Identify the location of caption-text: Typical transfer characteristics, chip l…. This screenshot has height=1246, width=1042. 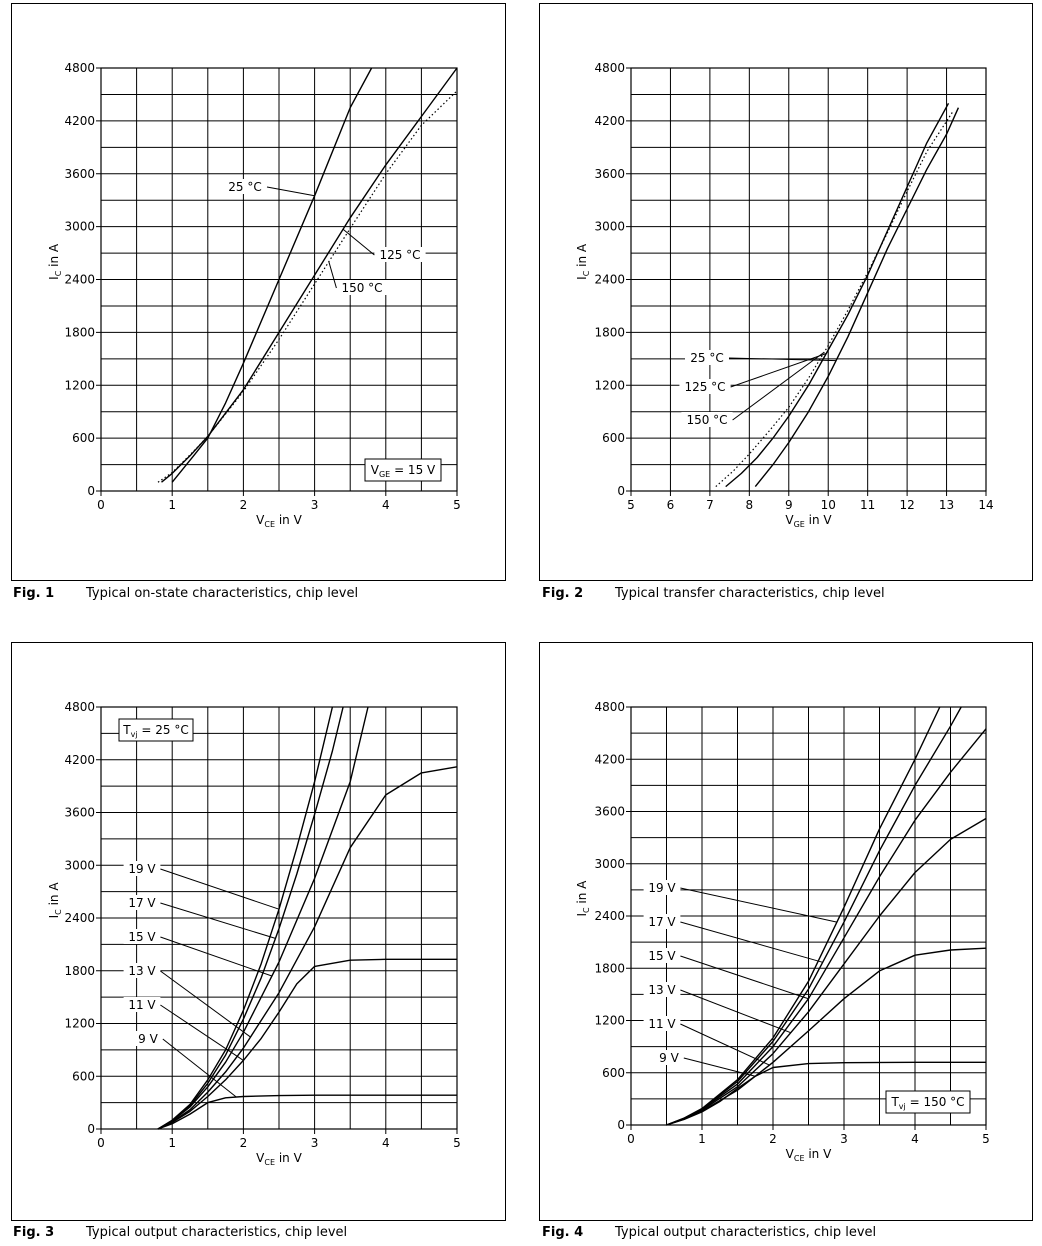
(750, 593).